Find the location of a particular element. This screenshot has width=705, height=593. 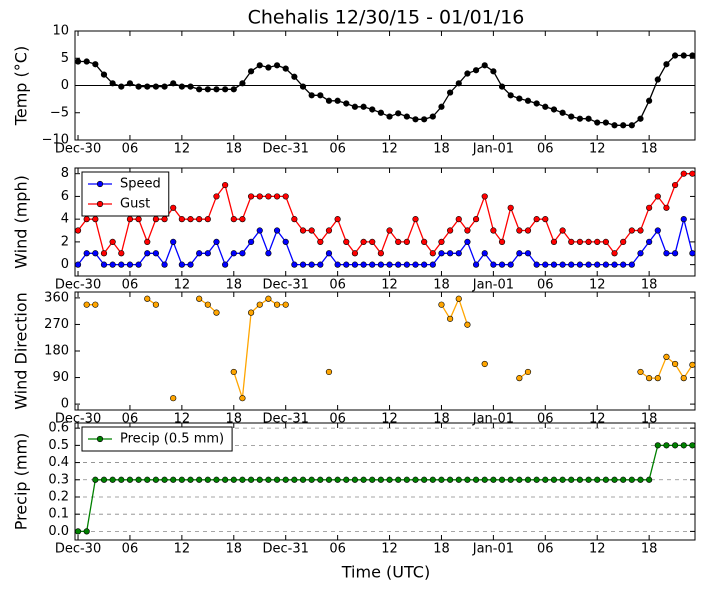

y-tick-label: −5 is located at coordinates (59, 112).